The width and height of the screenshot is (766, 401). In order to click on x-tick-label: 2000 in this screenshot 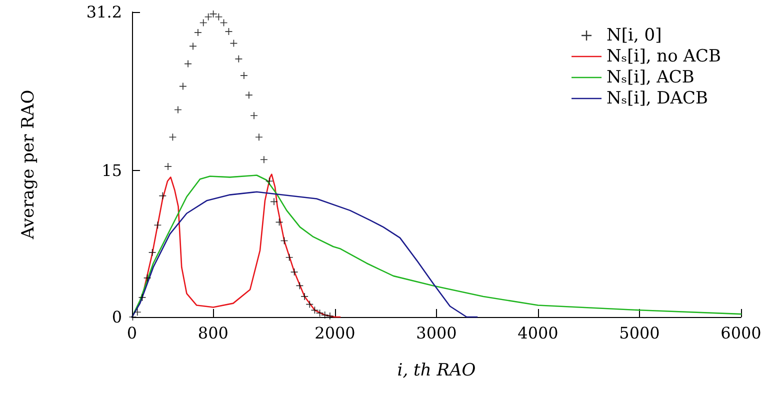, I will do `click(335, 333)`.